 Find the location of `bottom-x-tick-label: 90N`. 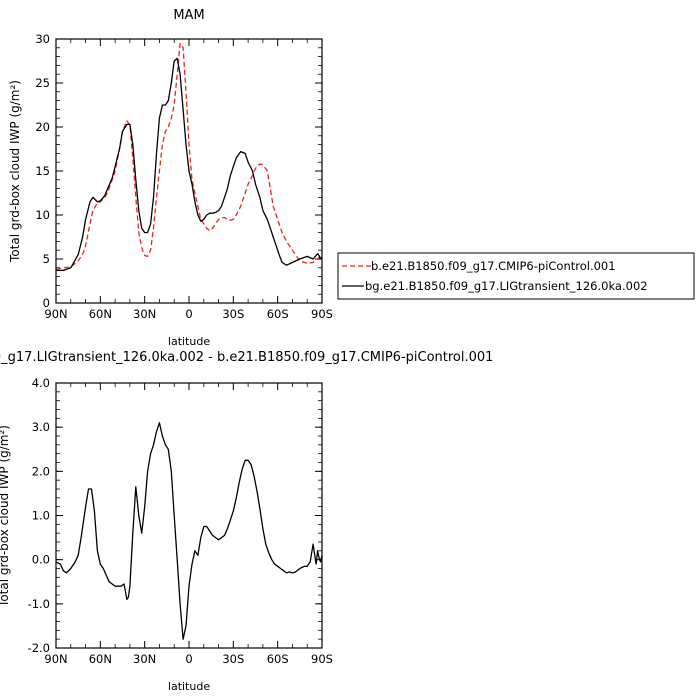

bottom-x-tick-label: 90N is located at coordinates (55, 659).